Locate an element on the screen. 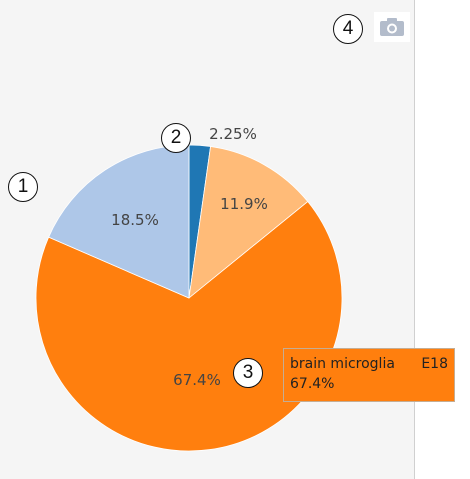  tooltip-name: brain microglia is located at coordinates (342, 364).